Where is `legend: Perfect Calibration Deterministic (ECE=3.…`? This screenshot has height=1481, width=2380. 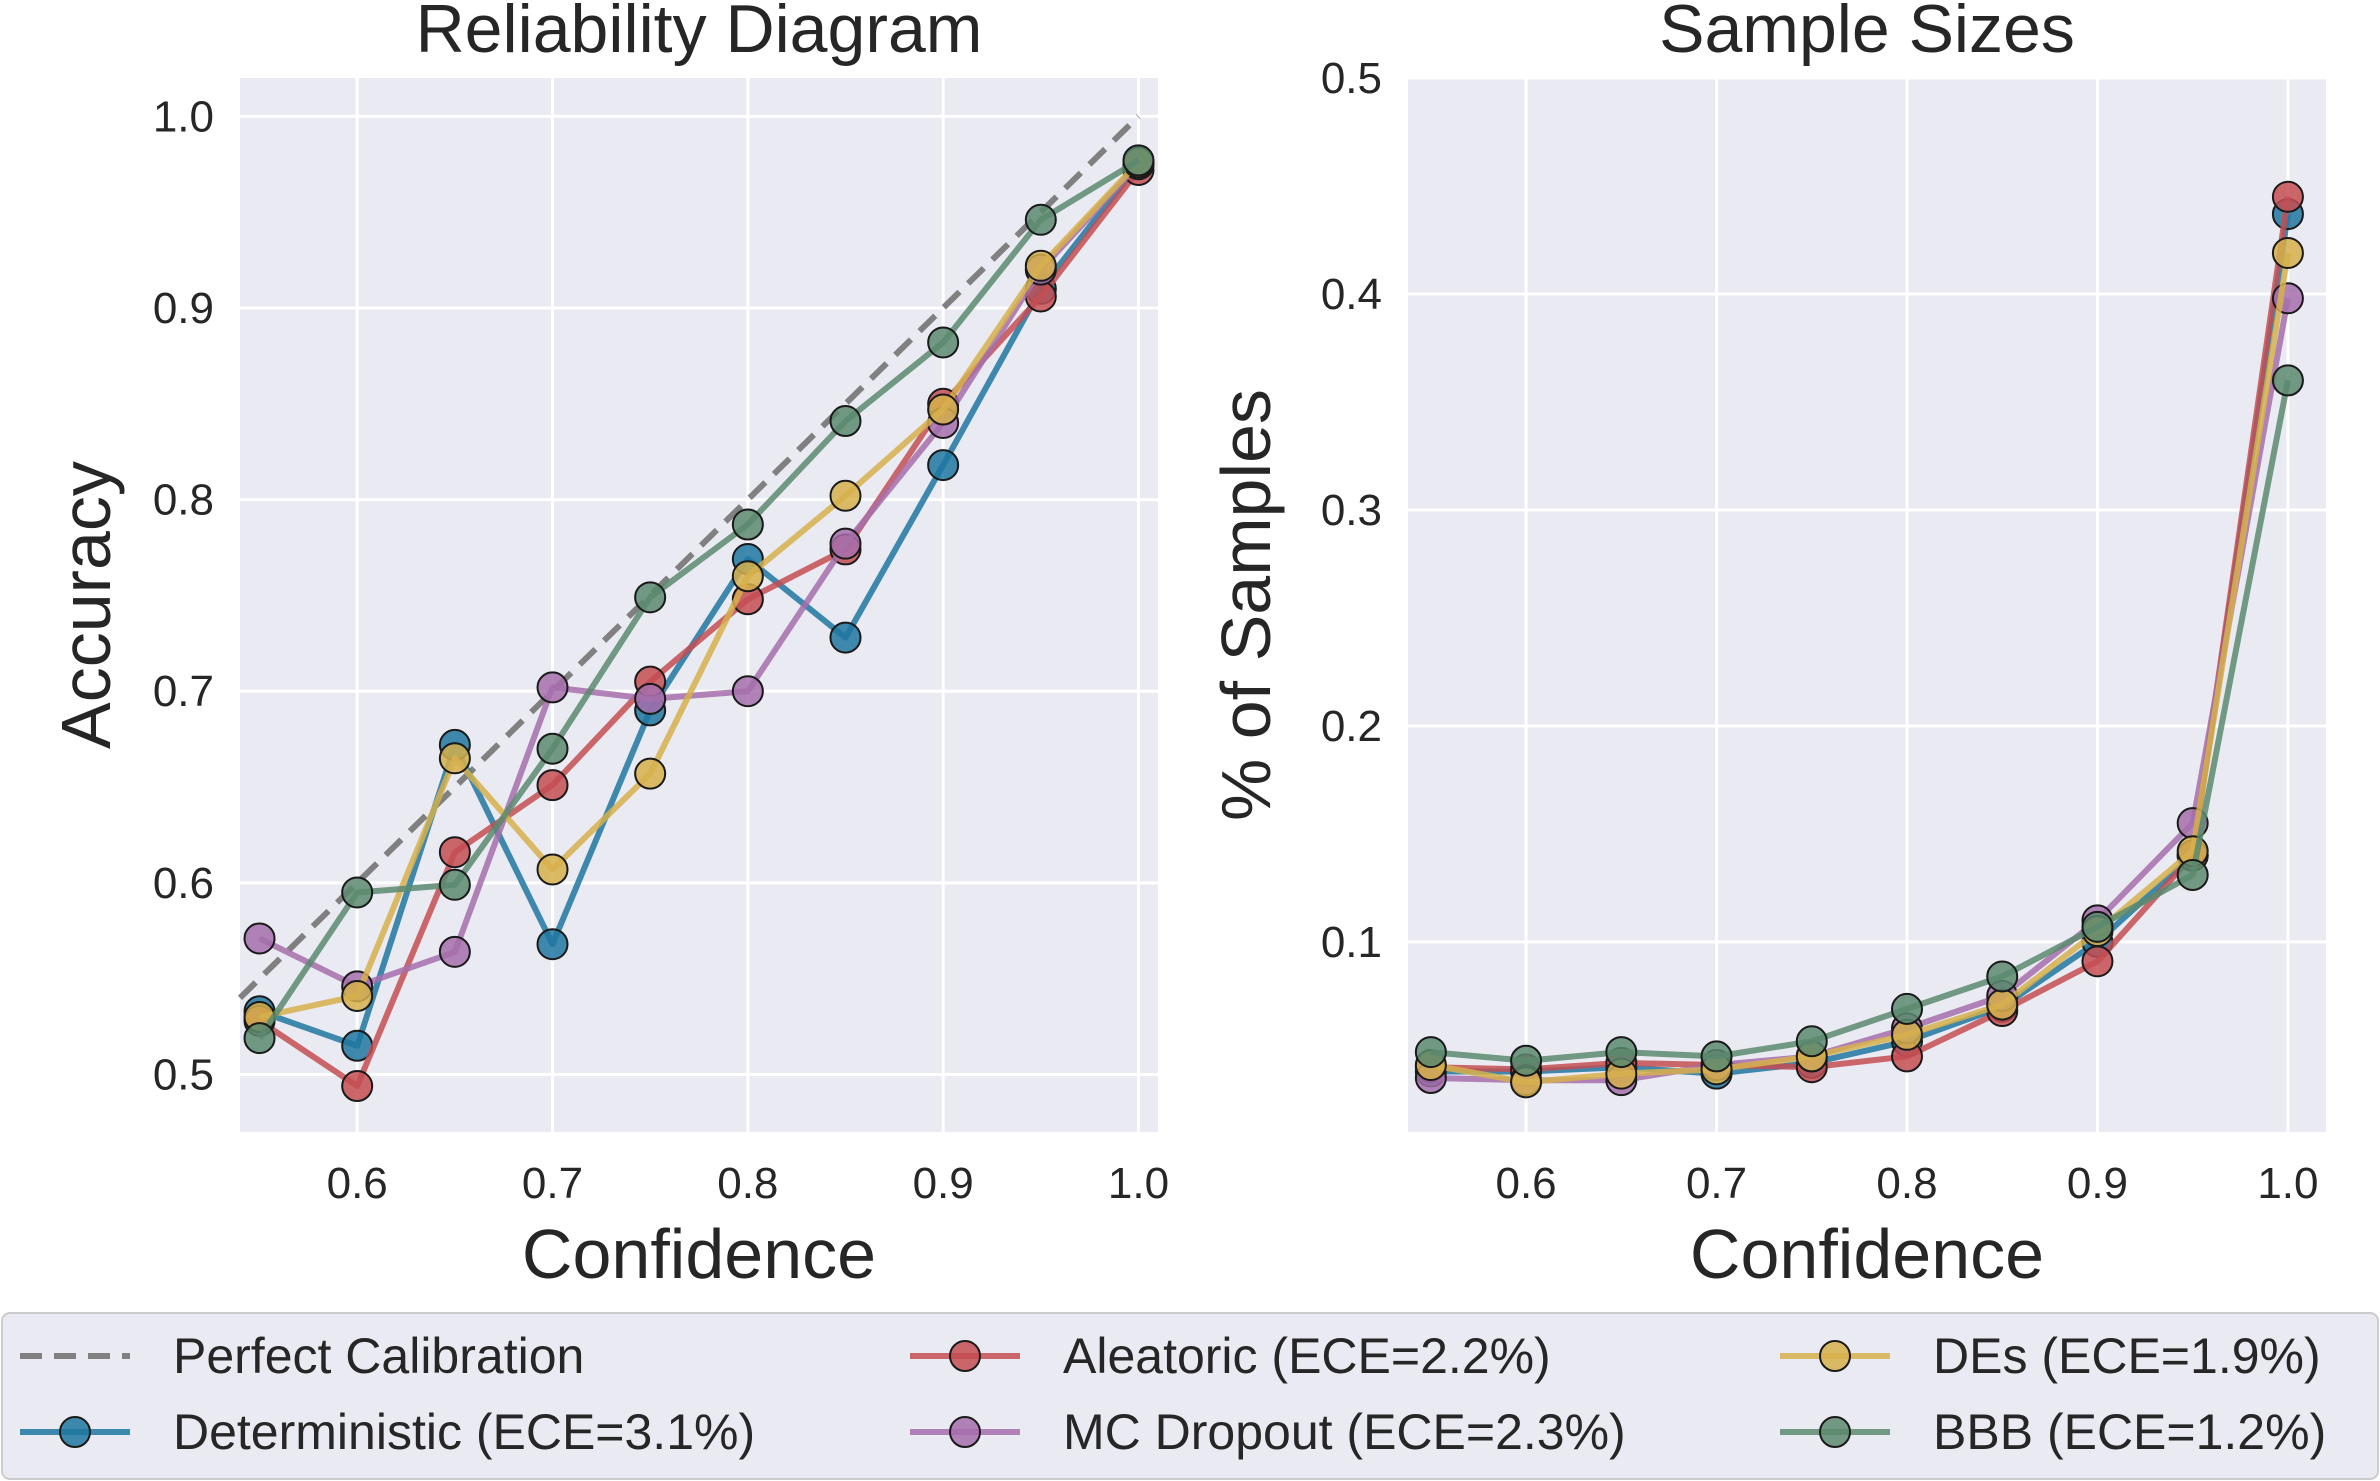
legend: Perfect Calibration Deterministic (ECE=3.… is located at coordinates (1190, 1396).